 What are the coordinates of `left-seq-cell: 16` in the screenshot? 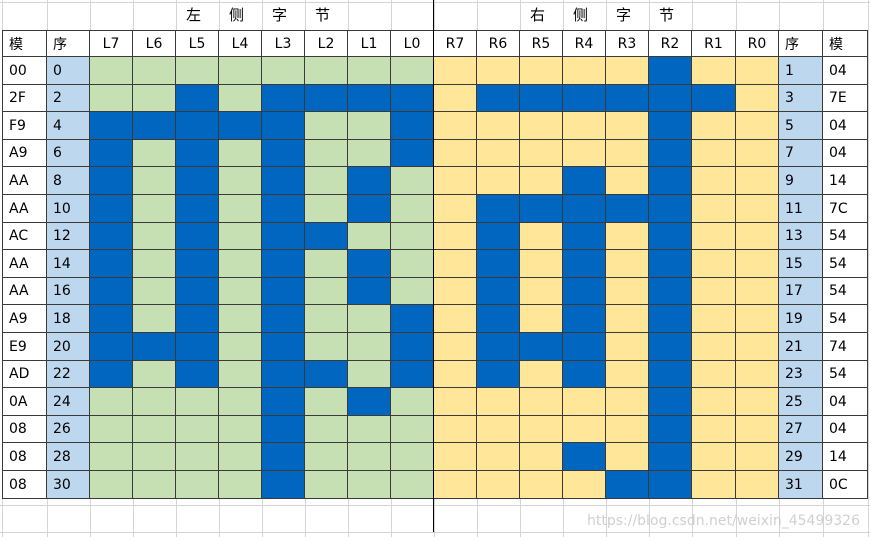 It's located at (68, 291).